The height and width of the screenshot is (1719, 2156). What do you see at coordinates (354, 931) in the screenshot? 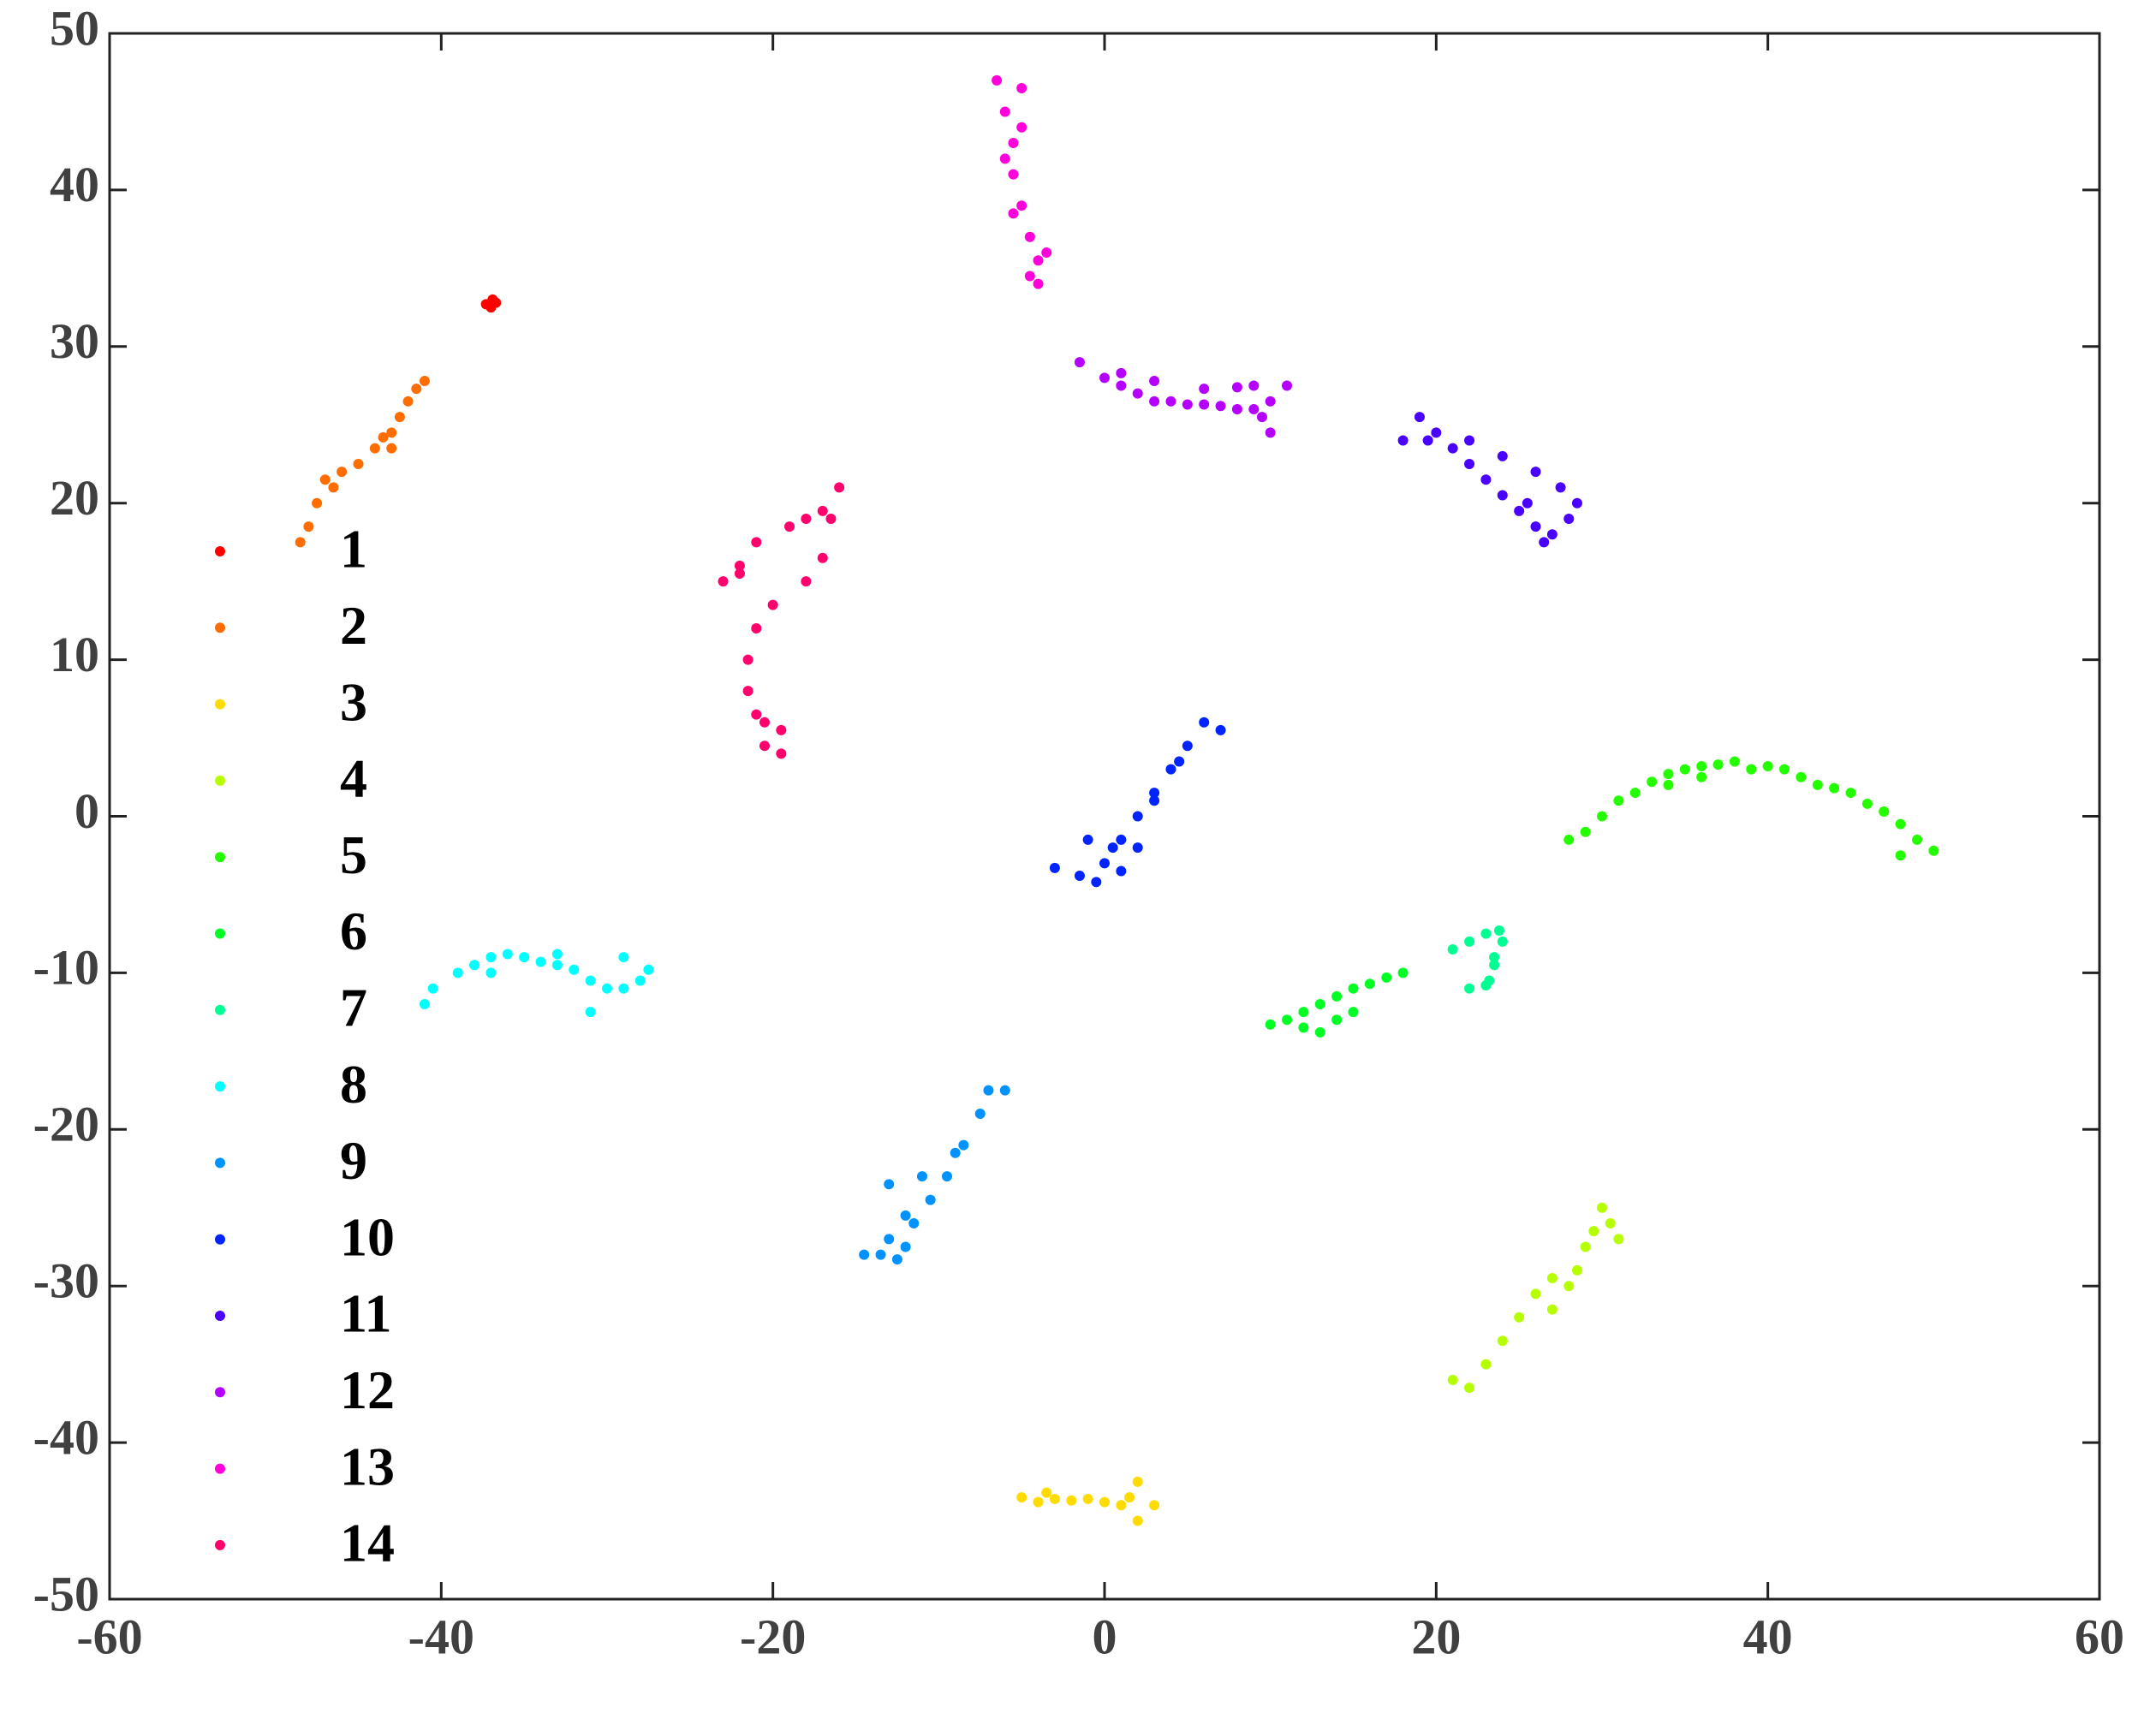
I see `legend-label: 6` at bounding box center [354, 931].